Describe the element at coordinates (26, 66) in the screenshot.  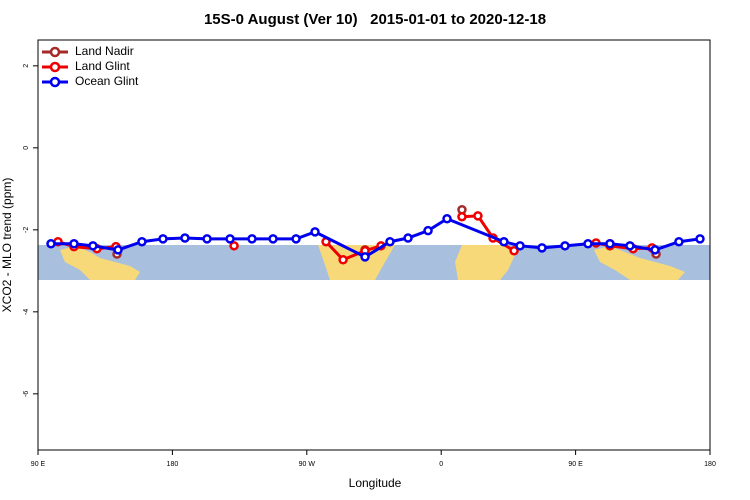
I see `y-tick-label: 2` at that location.